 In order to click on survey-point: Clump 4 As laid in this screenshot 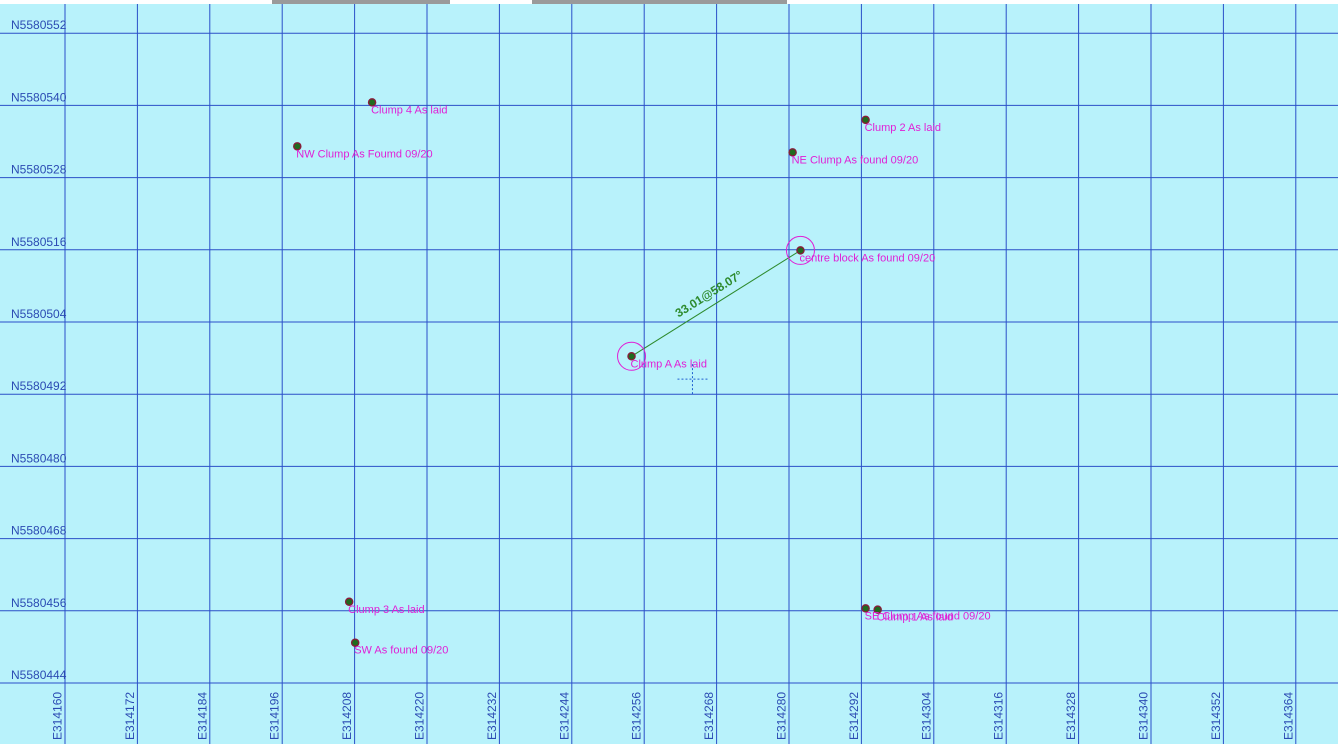, I will do `click(407, 107)`.